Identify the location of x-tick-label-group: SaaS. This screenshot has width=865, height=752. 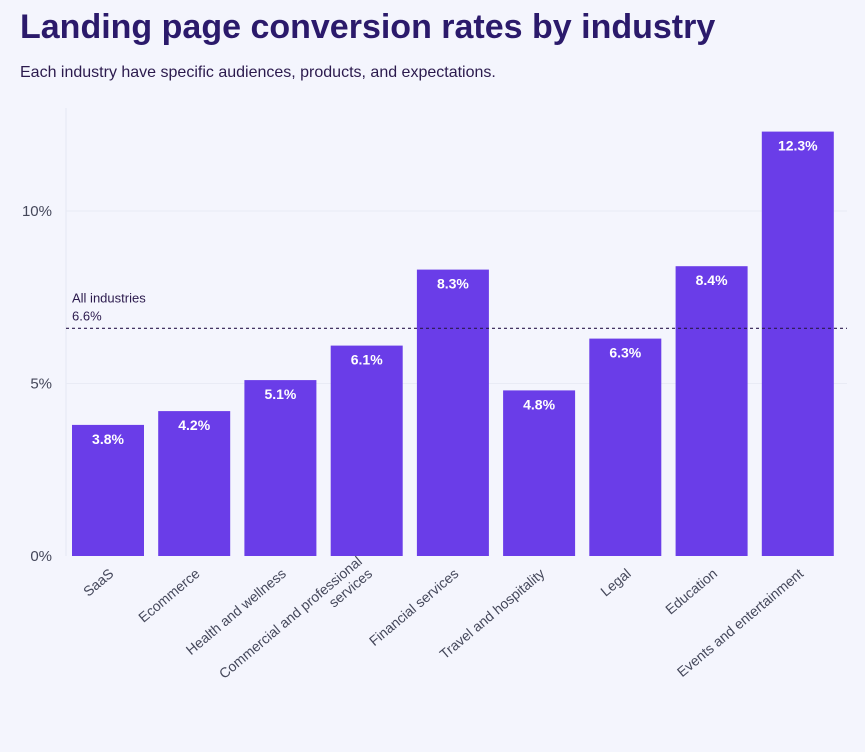
(98, 582).